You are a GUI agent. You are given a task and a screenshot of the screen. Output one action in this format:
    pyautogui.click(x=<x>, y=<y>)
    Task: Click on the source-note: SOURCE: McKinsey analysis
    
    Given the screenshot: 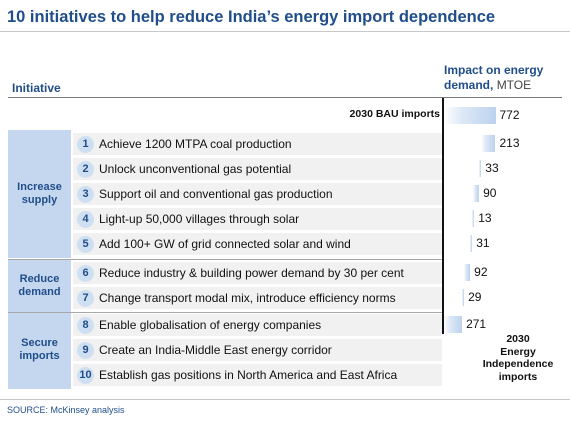 What is the action you would take?
    pyautogui.click(x=66, y=410)
    